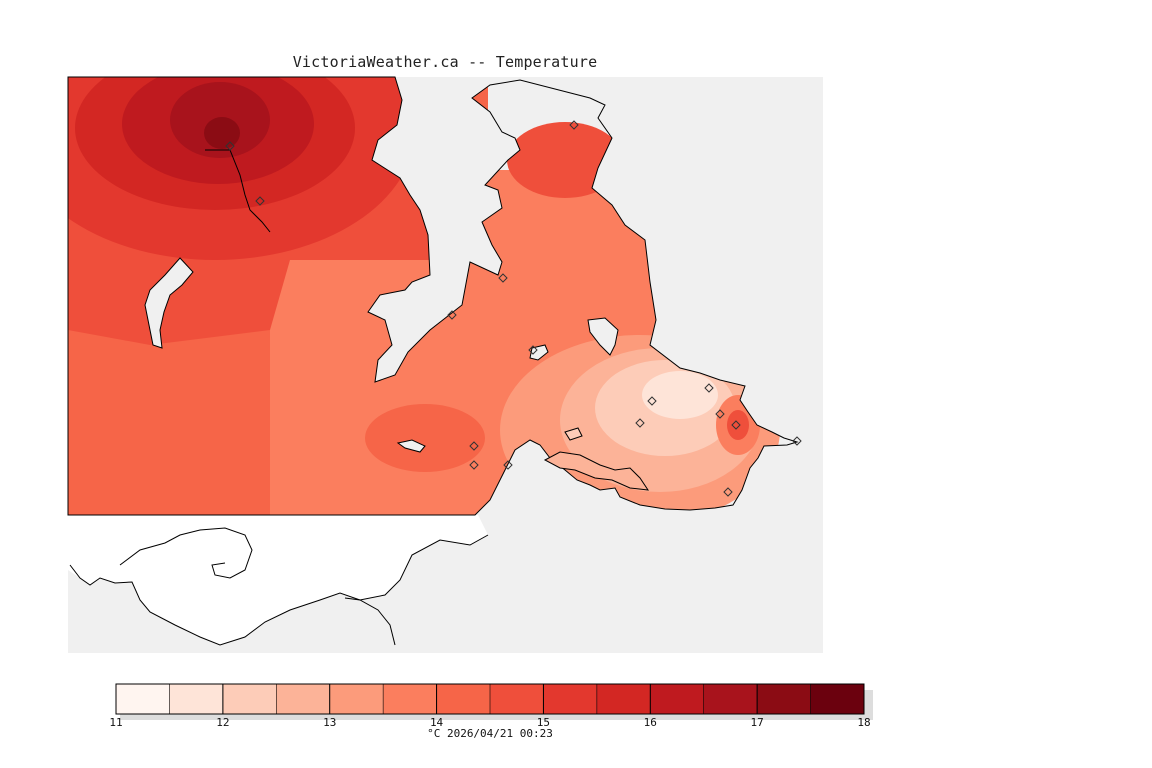  I want to click on legend-tick-label: 15, so click(543, 722).